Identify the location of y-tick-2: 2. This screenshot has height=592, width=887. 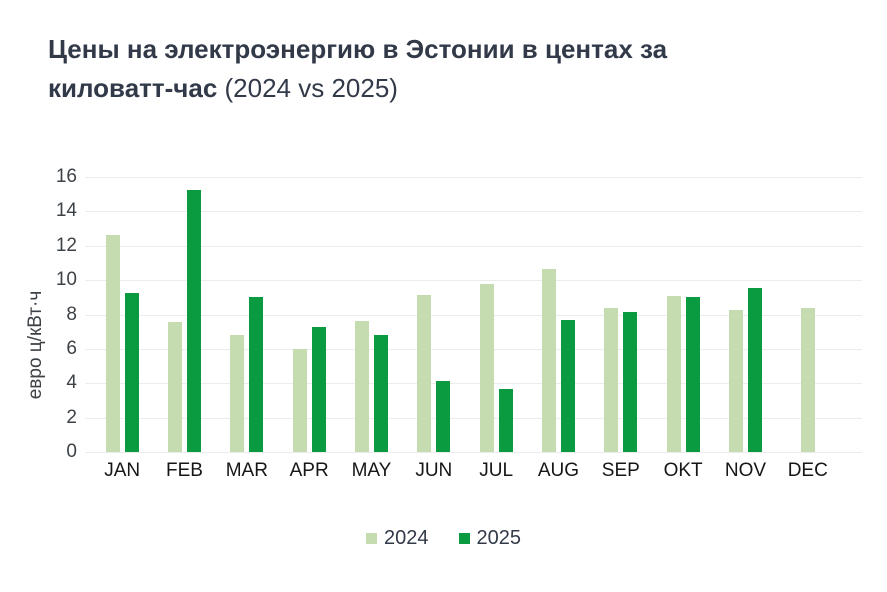
(71, 417).